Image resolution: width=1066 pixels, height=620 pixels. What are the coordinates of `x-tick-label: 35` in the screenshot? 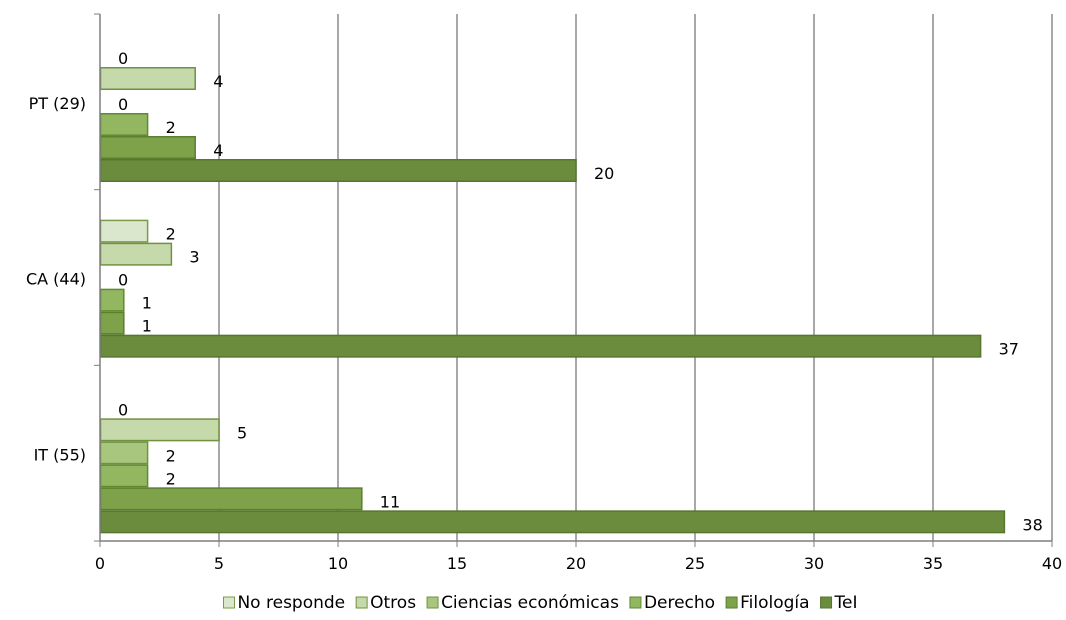 It's located at (933, 563).